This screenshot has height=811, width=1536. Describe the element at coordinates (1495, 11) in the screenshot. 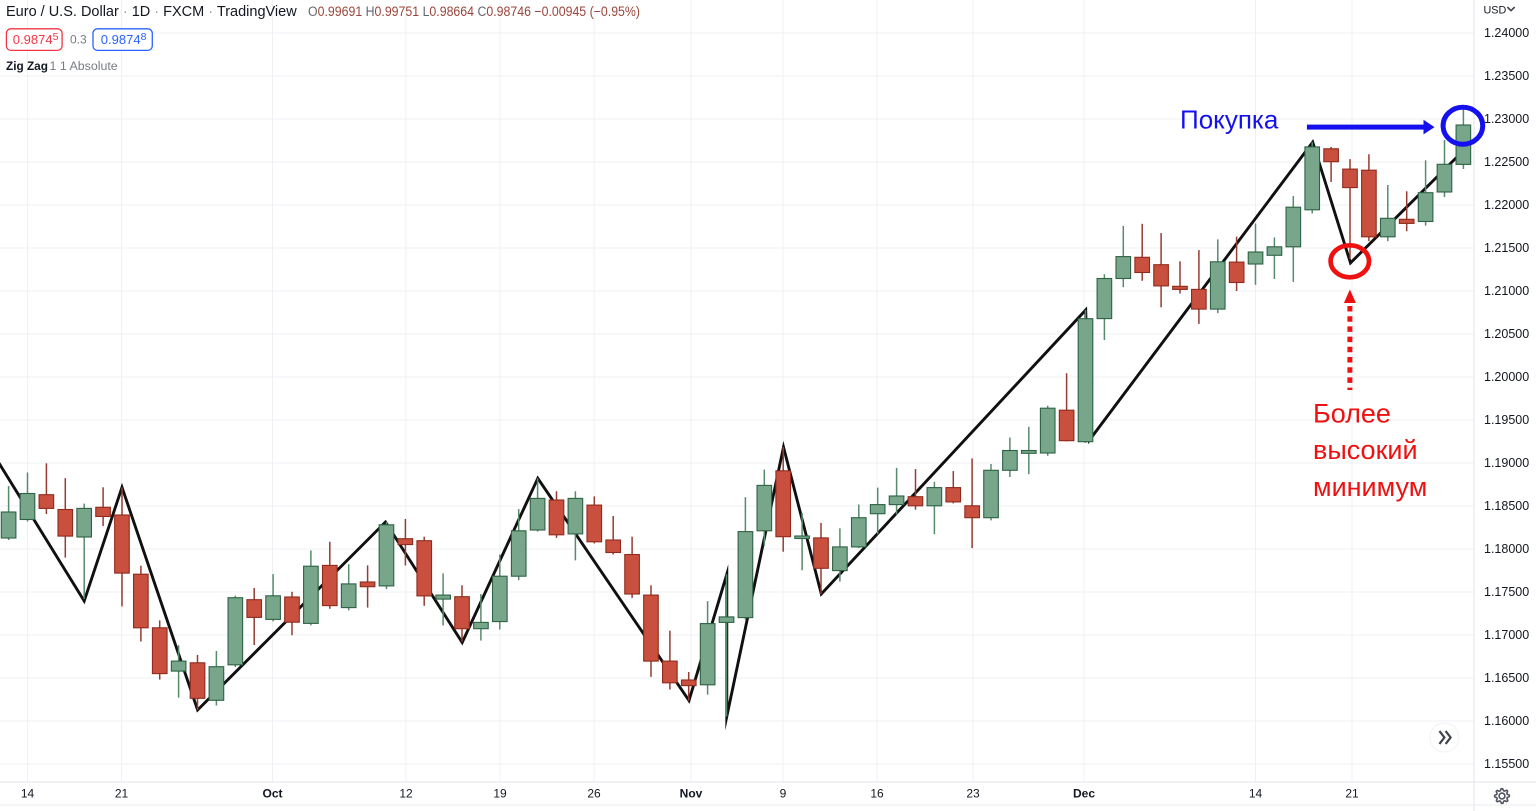

I see `svg-text: USD` at that location.